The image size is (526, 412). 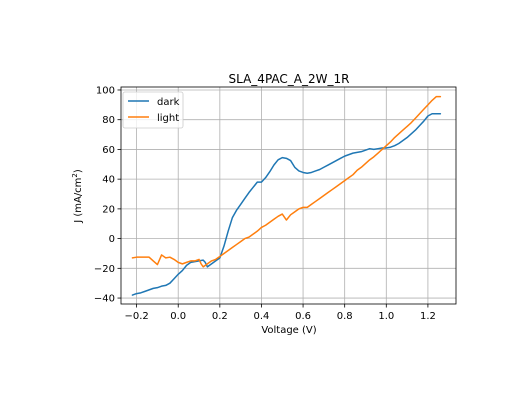 What do you see at coordinates (280, 313) in the screenshot?
I see `x-axis-ticks: −0.2 0.0 0.2 0.4 0.6 0.8 1.0 1.2` at bounding box center [280, 313].